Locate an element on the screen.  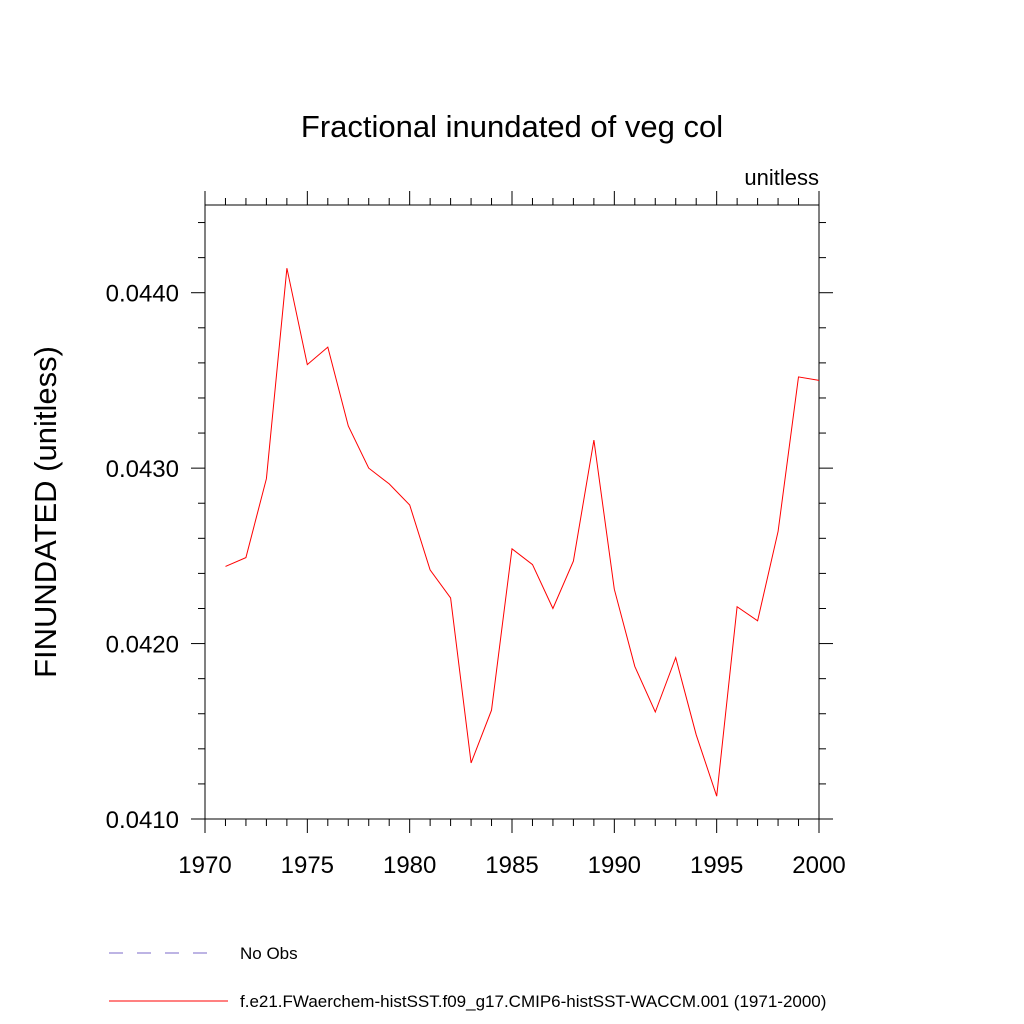
y-tick-label: 0.0430 is located at coordinates (142, 469).